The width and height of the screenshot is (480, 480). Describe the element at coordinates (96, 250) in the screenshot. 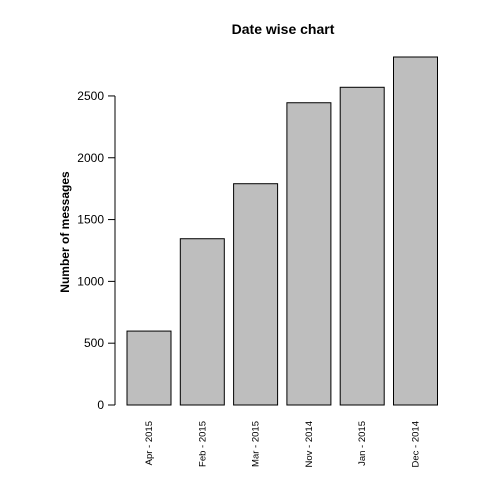

I see `y-axis: 0 500 1000 1500 2000 2500` at that location.